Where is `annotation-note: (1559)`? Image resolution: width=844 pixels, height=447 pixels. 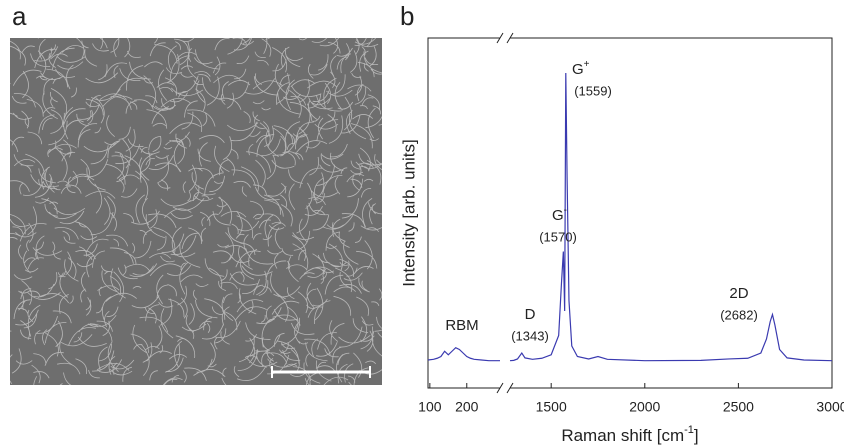 annotation-note: (1559) is located at coordinates (593, 90).